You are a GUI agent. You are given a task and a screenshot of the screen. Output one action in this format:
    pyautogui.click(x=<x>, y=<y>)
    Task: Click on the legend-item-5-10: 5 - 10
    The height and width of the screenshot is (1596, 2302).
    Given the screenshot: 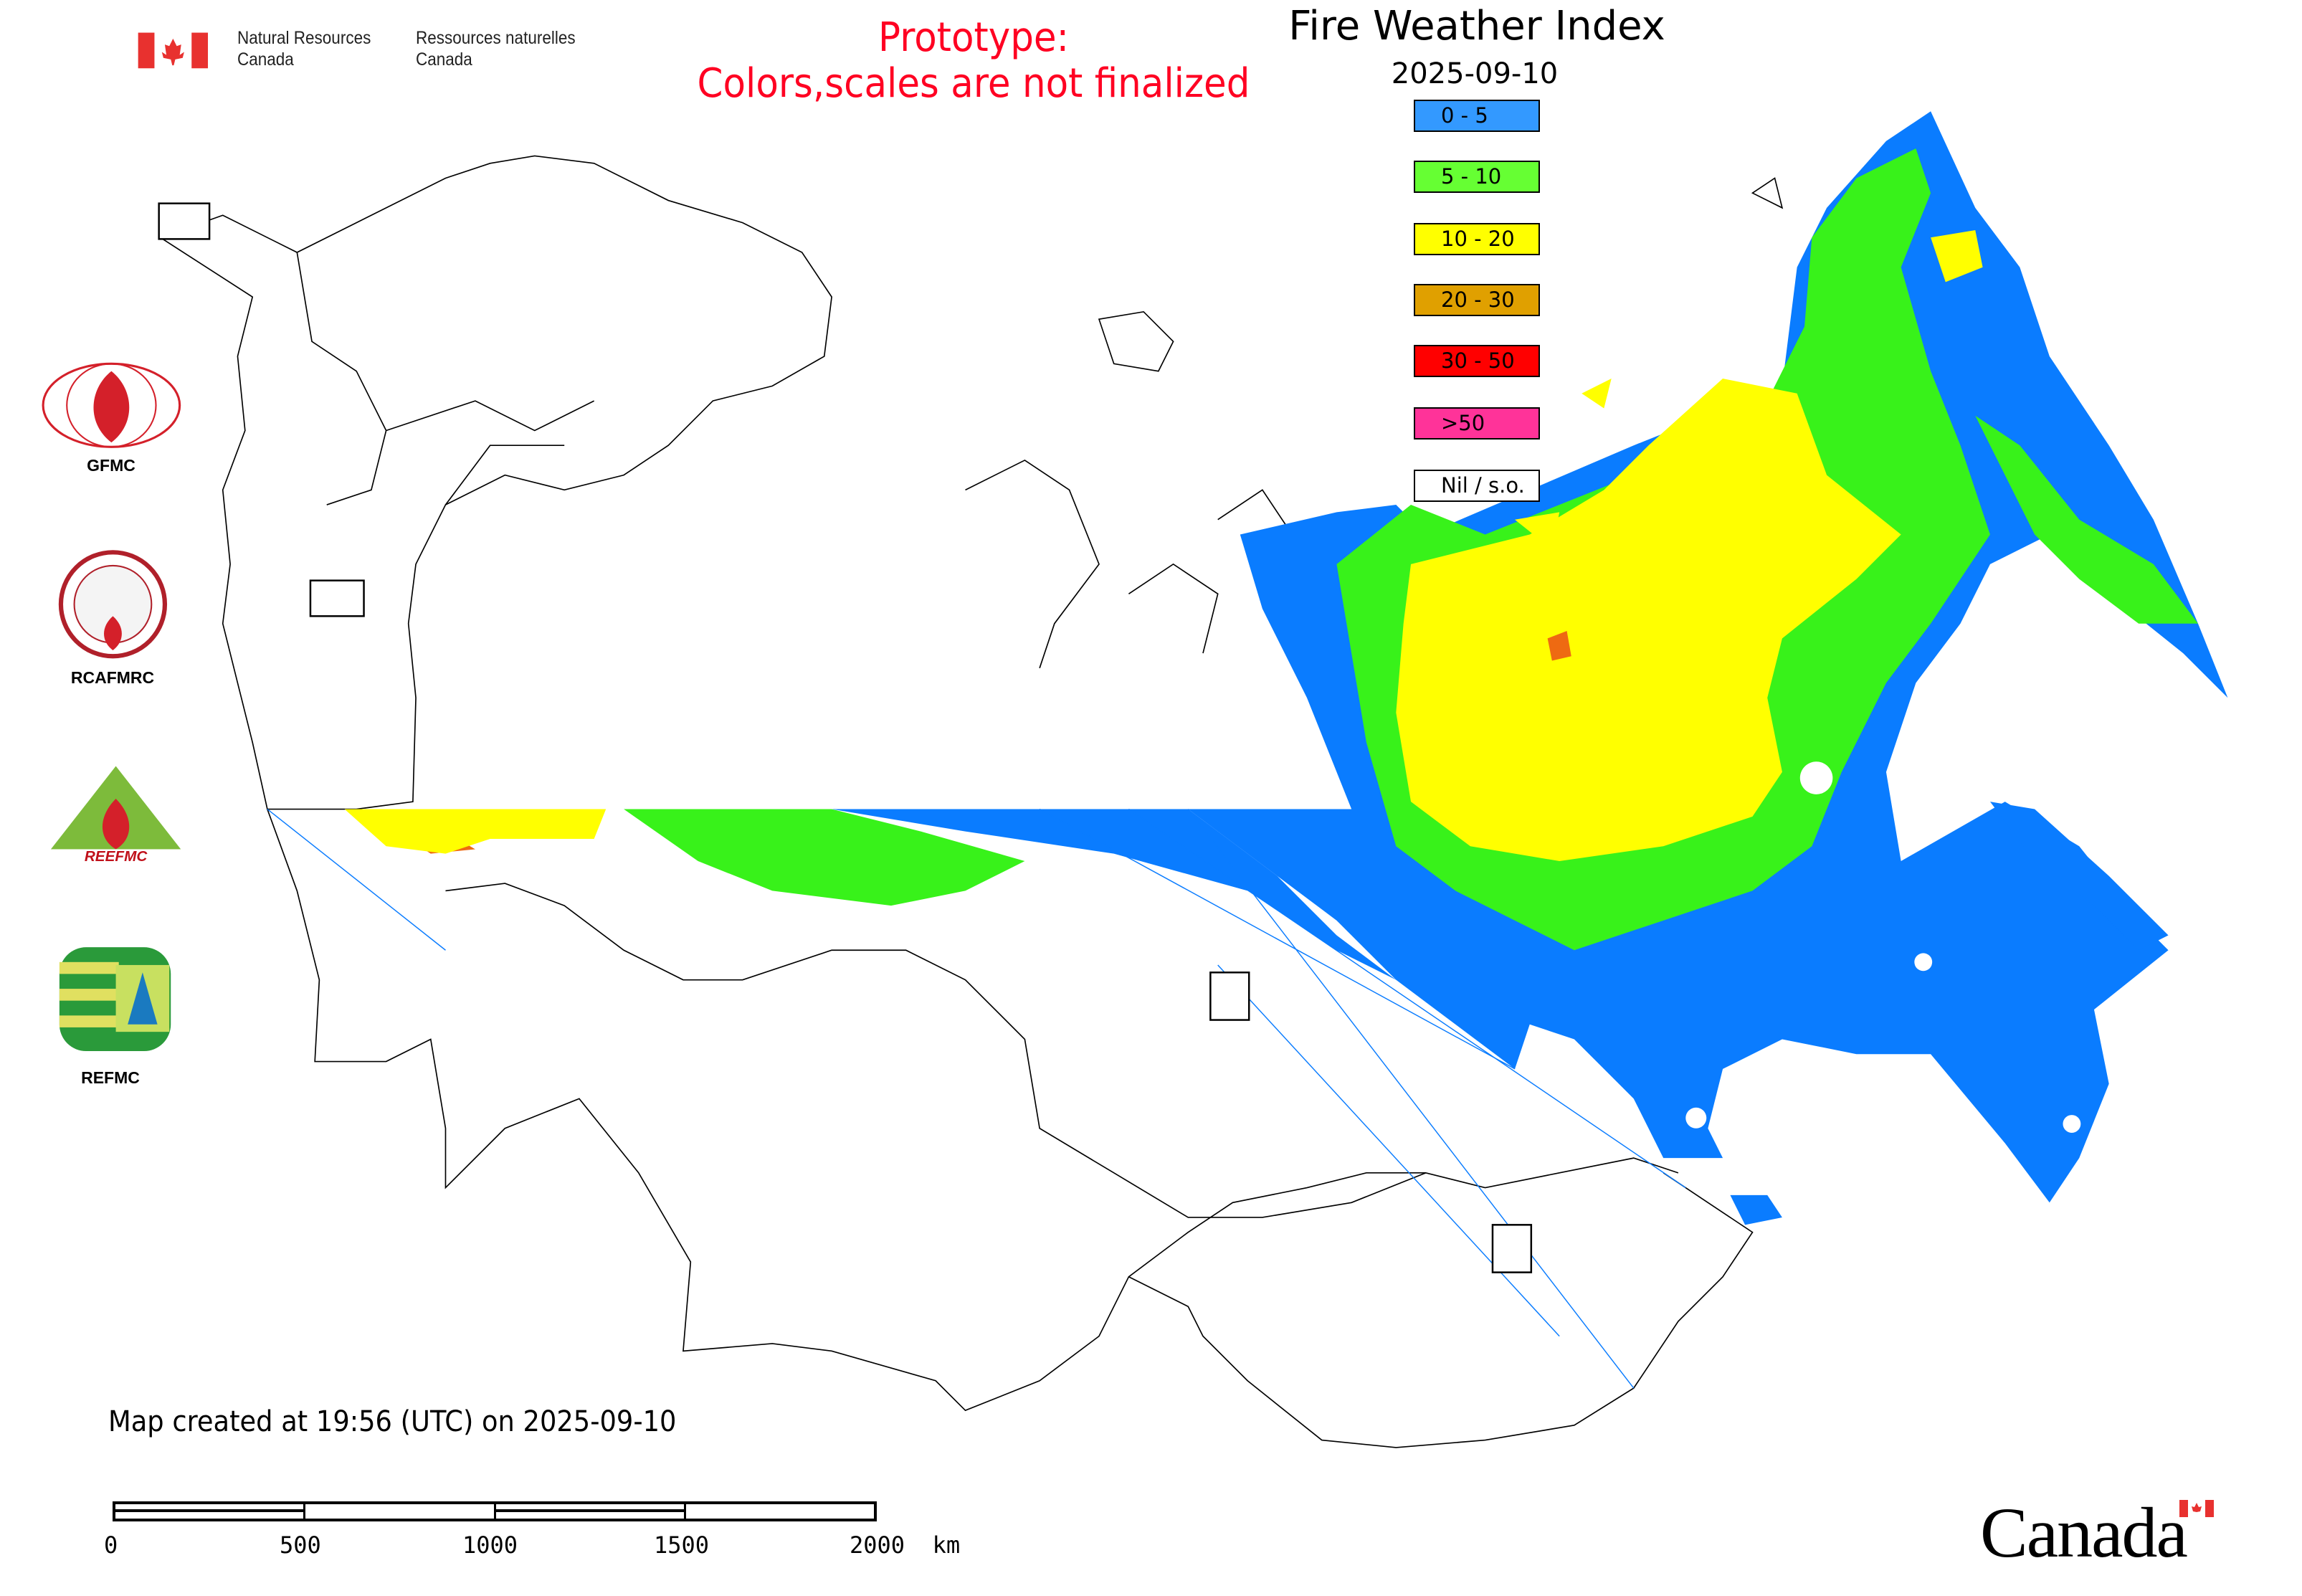 What is the action you would take?
    pyautogui.click(x=1477, y=177)
    